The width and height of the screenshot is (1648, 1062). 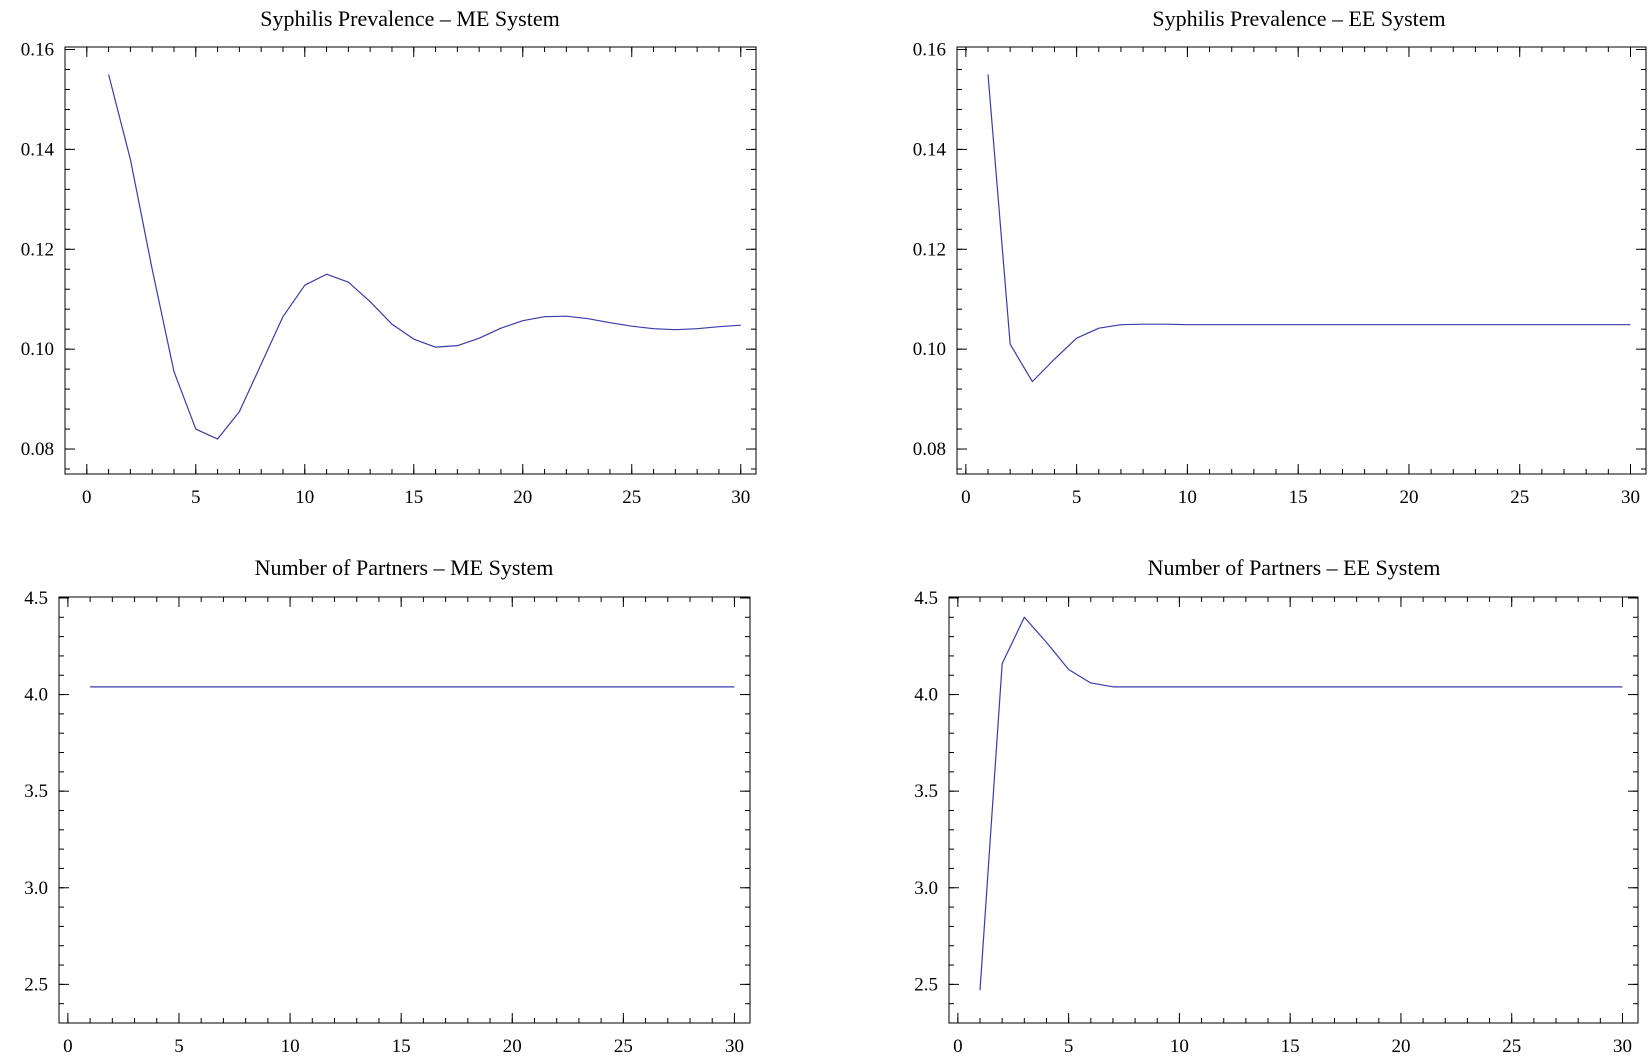 I want to click on chart-title: Number of Partners – EE System, so click(x=1294, y=567).